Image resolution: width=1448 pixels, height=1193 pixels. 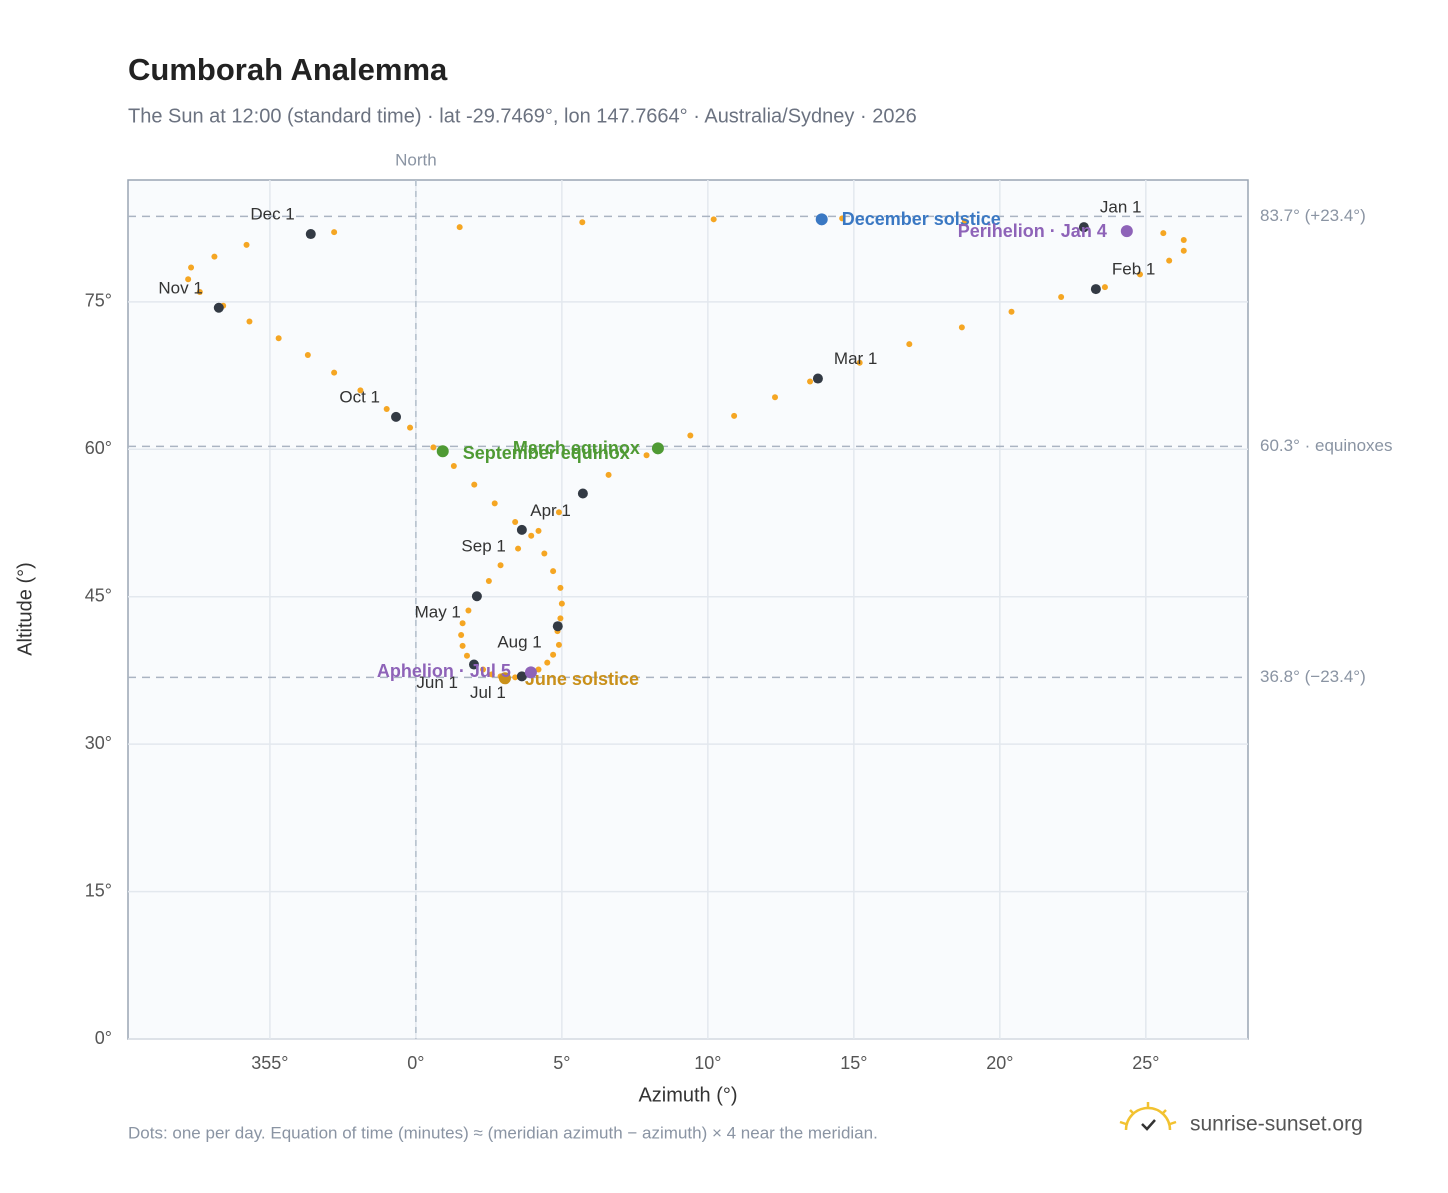 I want to click on reference-label: 60.3° · equinoxes, so click(x=1326, y=445).